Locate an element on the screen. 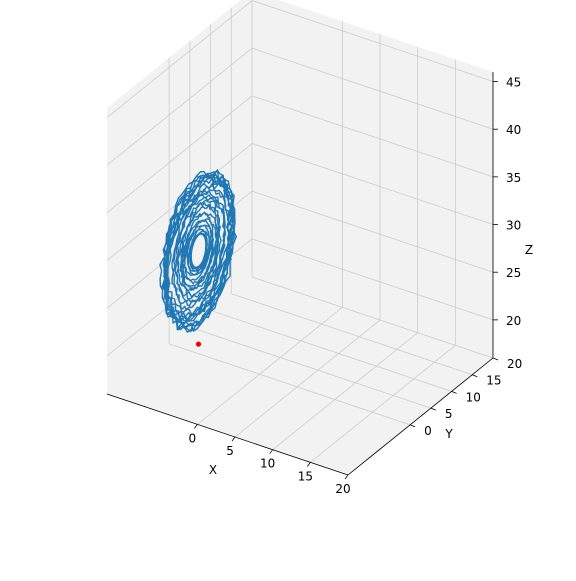 This screenshot has width=576, height=581. z-tick-label: 30 is located at coordinates (513, 226).